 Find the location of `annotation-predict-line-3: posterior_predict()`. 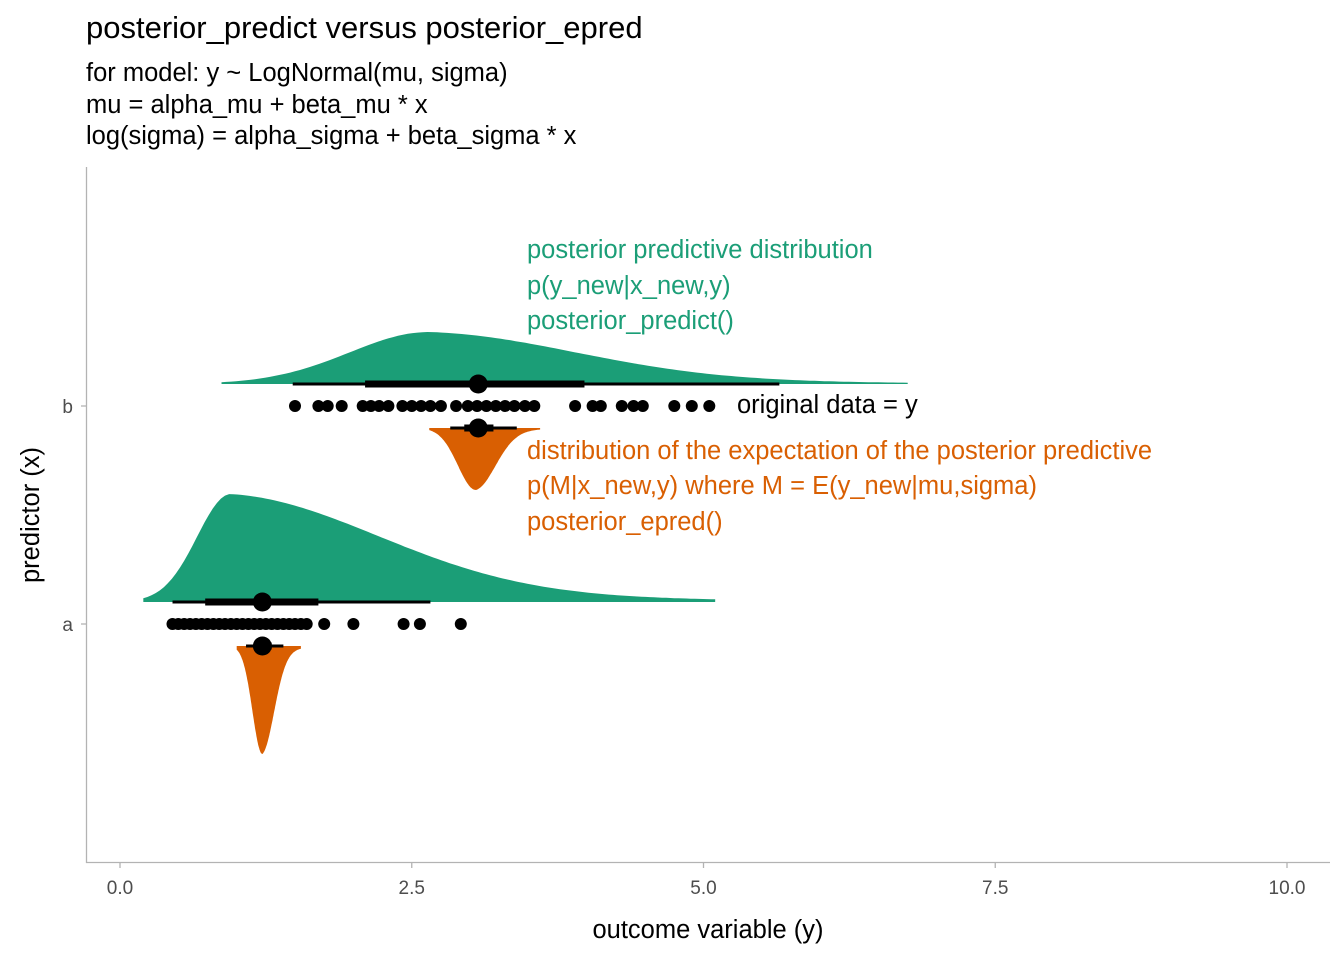

annotation-predict-line-3: posterior_predict() is located at coordinates (630, 321).